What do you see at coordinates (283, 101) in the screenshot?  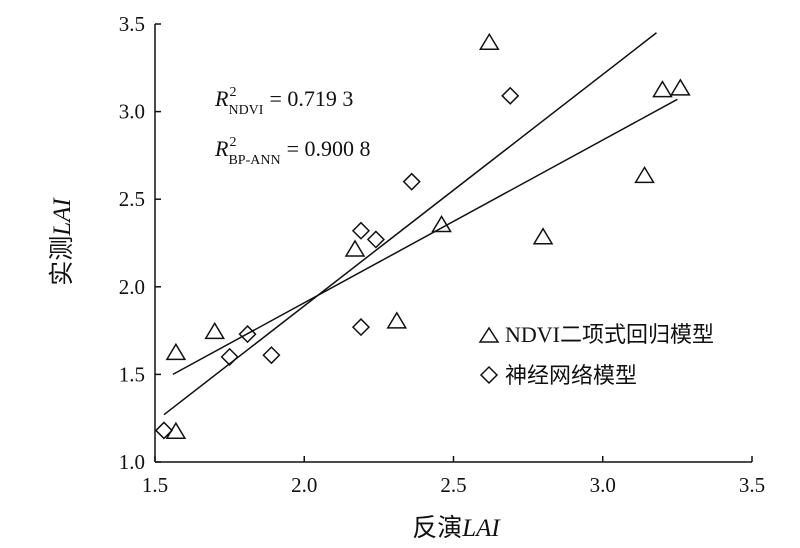 I see `r2-ndvi-annotation: R2 NDVI = 0.719 3` at bounding box center [283, 101].